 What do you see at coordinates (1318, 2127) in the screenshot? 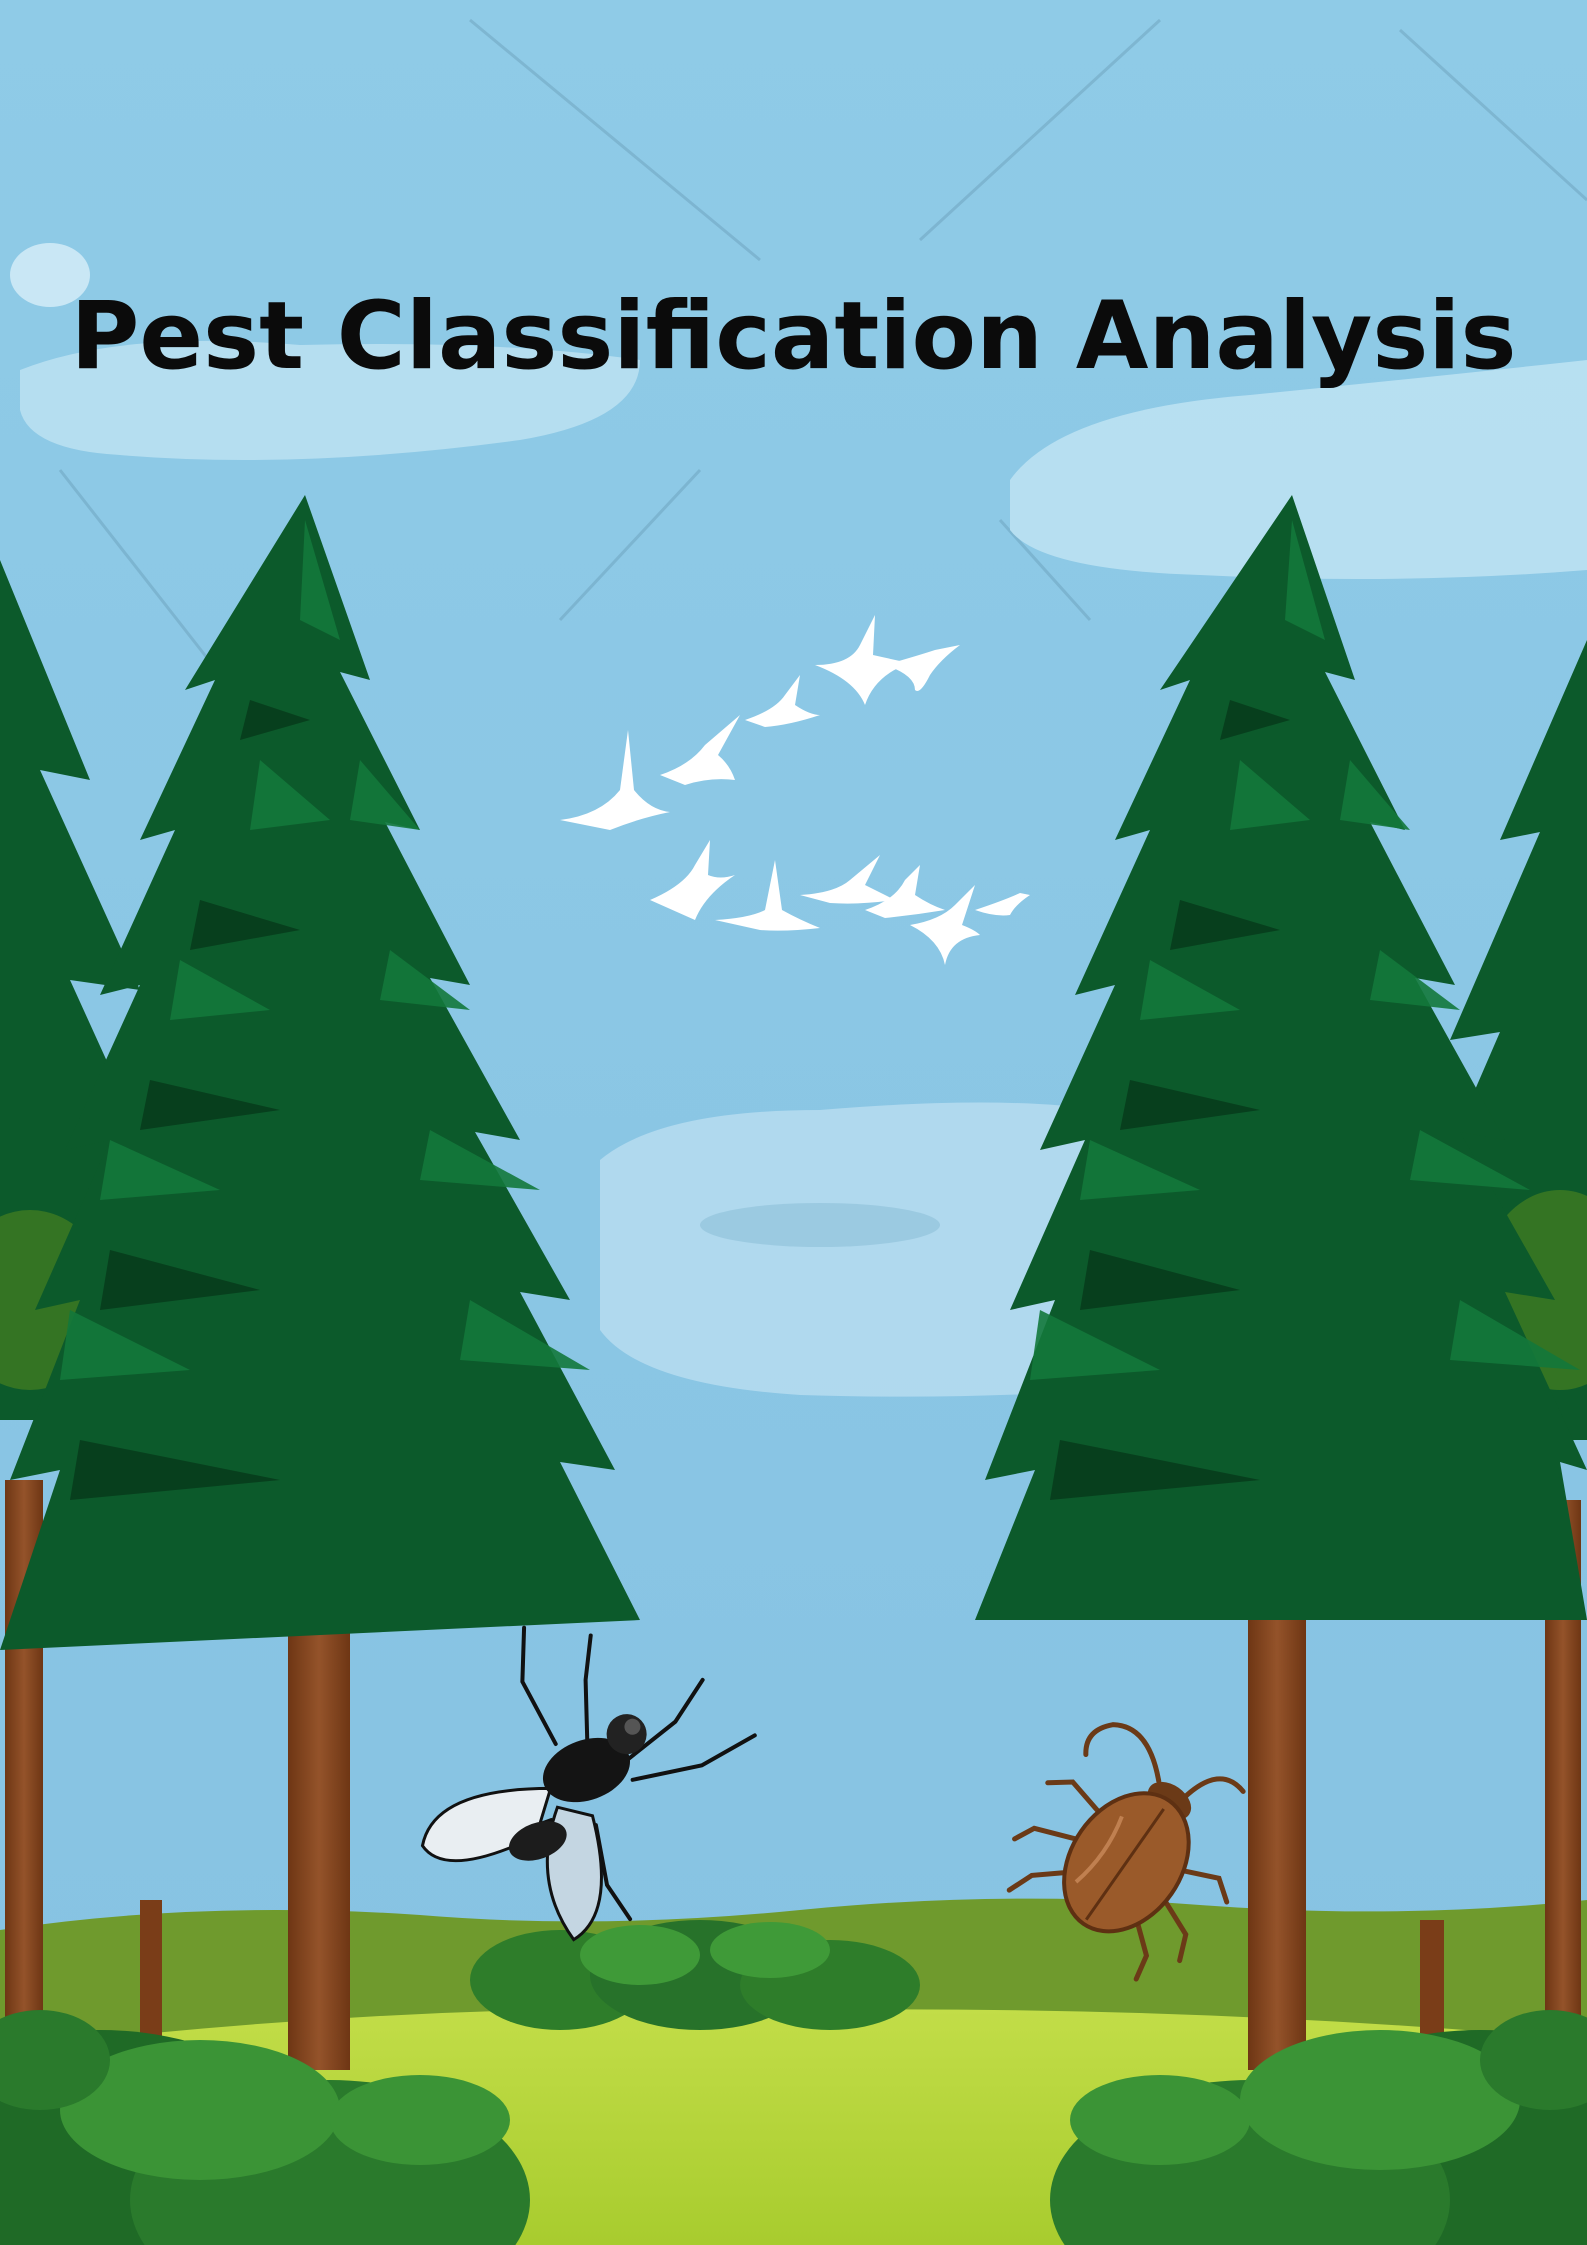
I see `foreground-bushes-right` at bounding box center [1318, 2127].